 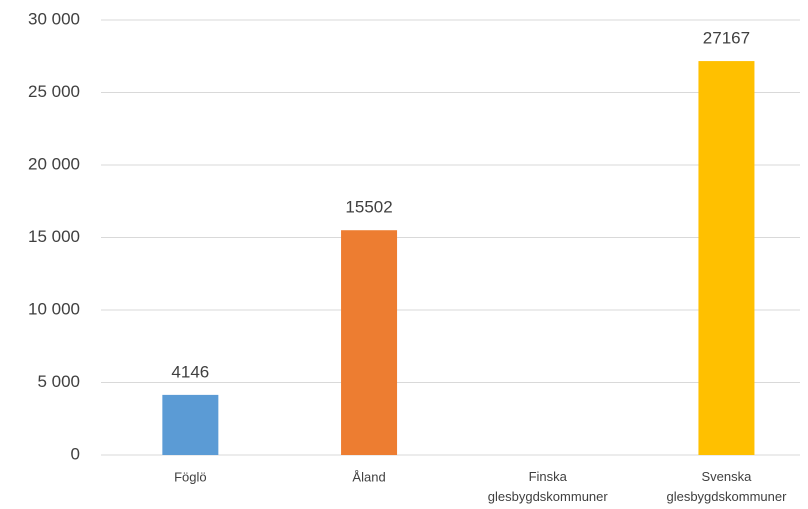 What do you see at coordinates (54, 163) in the screenshot?
I see `y-tick-label: 20 000` at bounding box center [54, 163].